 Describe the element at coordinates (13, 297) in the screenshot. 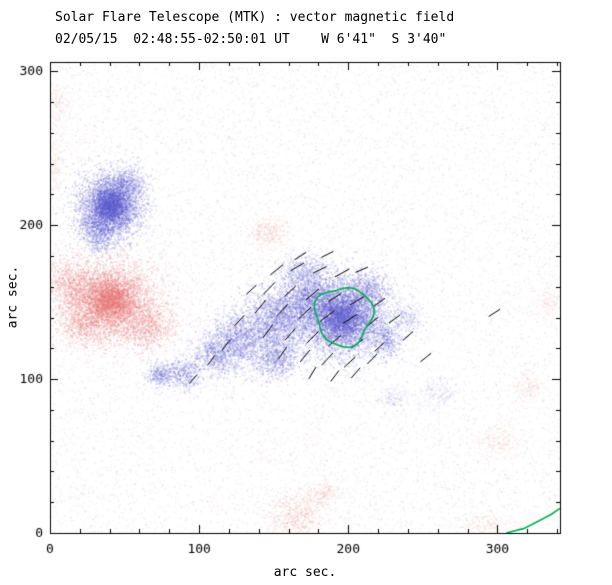

I see `y-axis-label: arc sec.` at that location.